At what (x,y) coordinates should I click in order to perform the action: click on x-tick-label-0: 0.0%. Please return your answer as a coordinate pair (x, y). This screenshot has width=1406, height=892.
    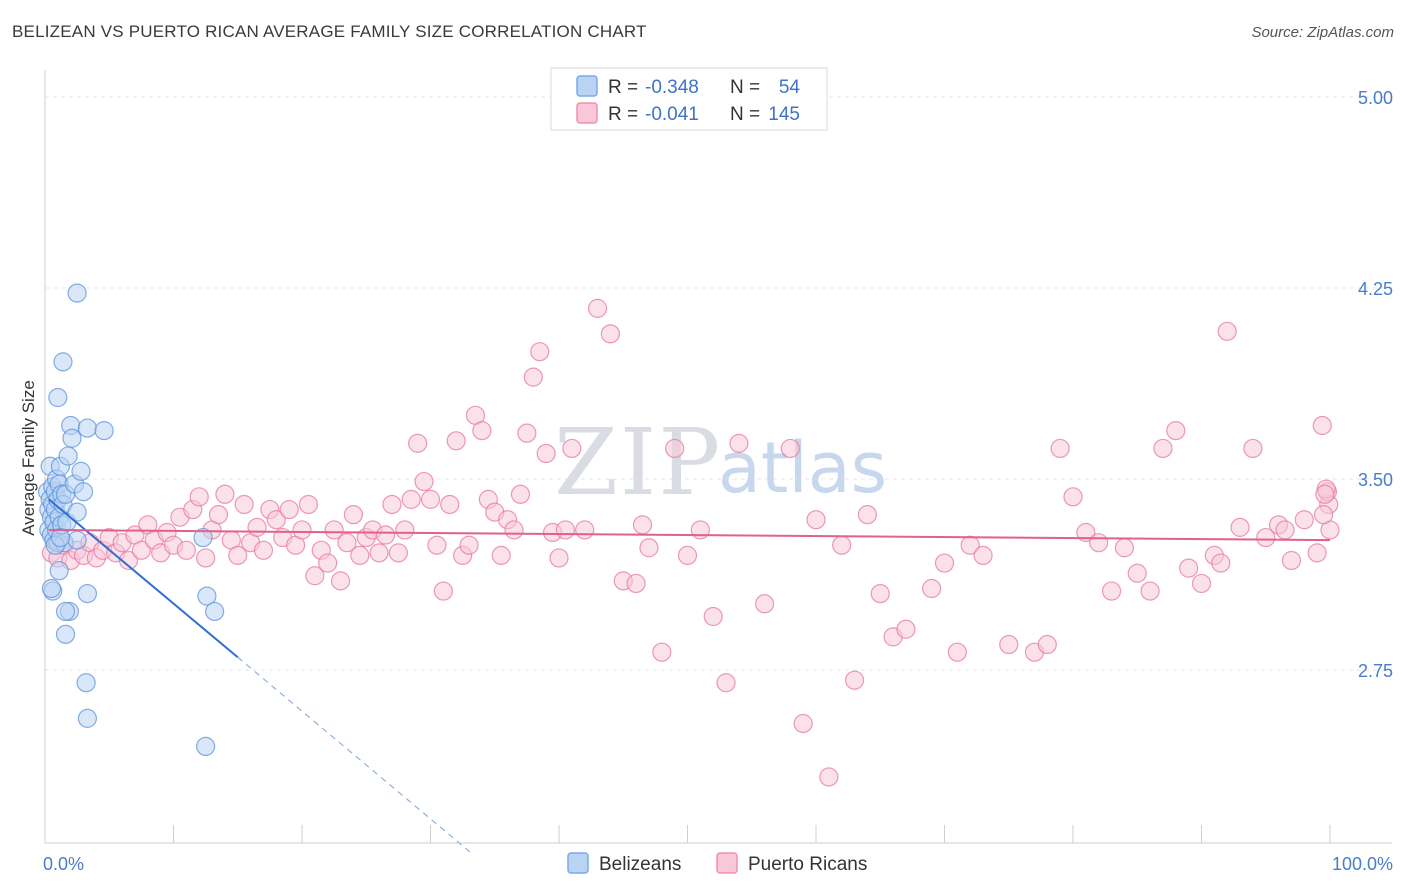
    Looking at the image, I should click on (63, 864).